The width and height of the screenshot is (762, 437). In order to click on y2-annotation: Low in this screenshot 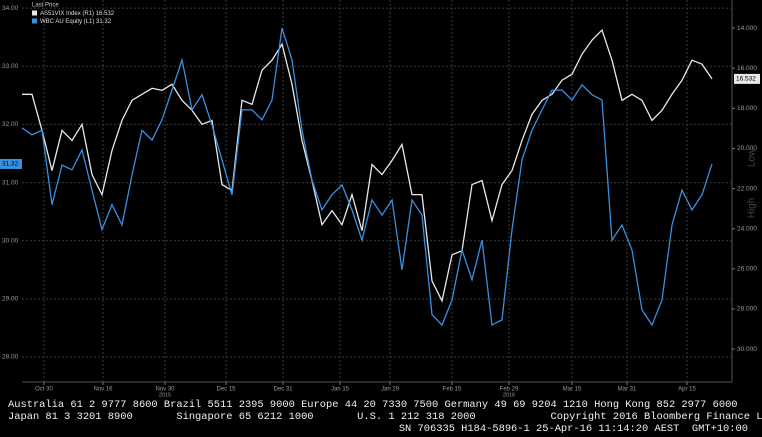, I will do `click(752, 157)`.